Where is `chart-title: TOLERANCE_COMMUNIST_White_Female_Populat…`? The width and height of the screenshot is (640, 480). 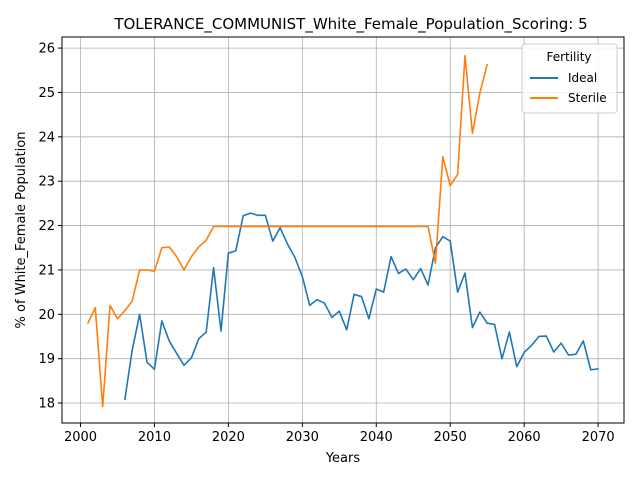
chart-title: TOLERANCE_COMMUNIST_White_Female_Populat… is located at coordinates (350, 24).